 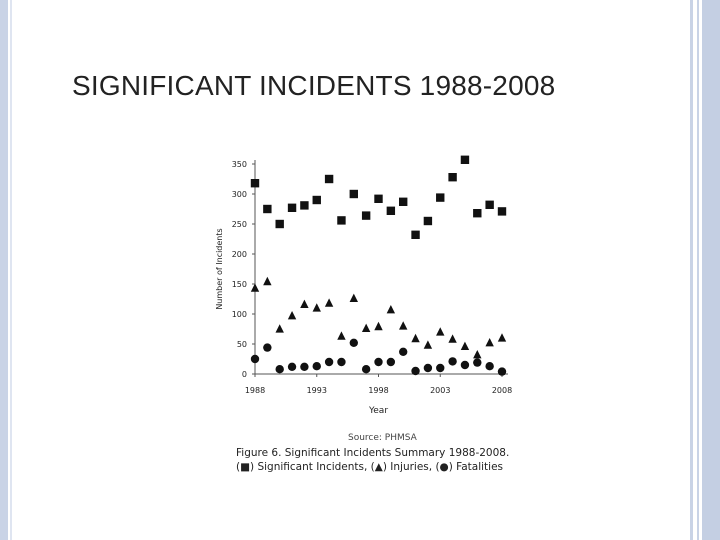 I want to click on y-tick-label: 150, so click(x=239, y=284).